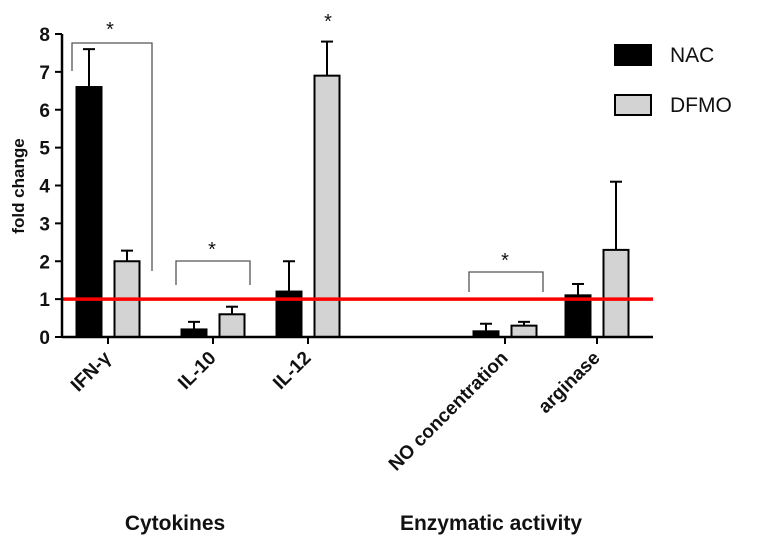  Describe the element at coordinates (692, 55) in the screenshot. I see `legend-label-nac: NAC` at that location.